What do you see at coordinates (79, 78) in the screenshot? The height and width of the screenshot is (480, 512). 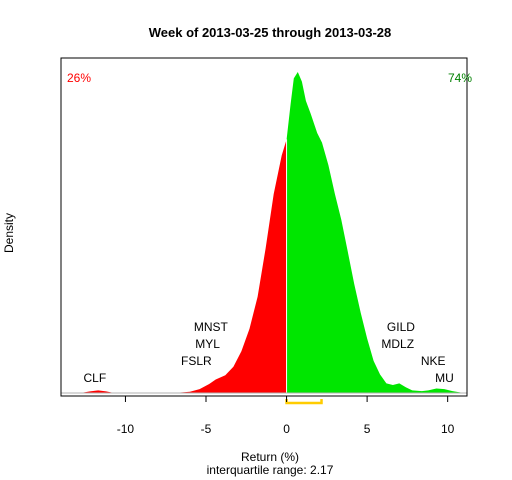 I see `pct-negative-label: 26%` at bounding box center [79, 78].